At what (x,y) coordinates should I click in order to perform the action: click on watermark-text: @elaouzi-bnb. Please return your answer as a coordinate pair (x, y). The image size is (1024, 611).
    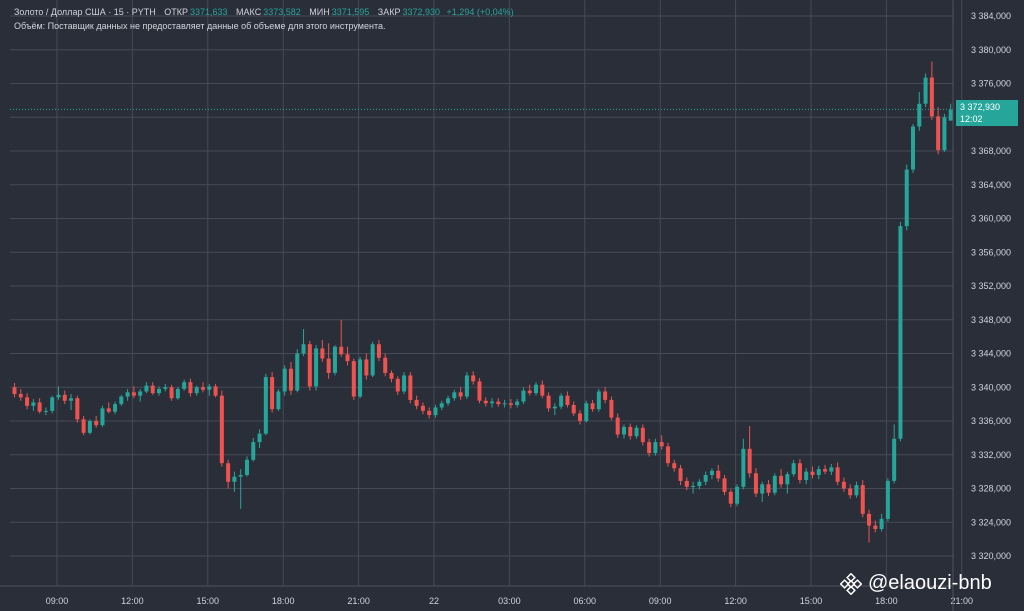
    Looking at the image, I should click on (930, 583).